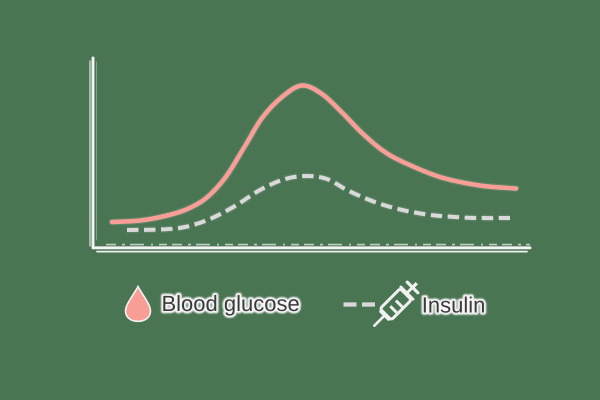  I want to click on svg-text: Blood glucose, so click(231, 303).